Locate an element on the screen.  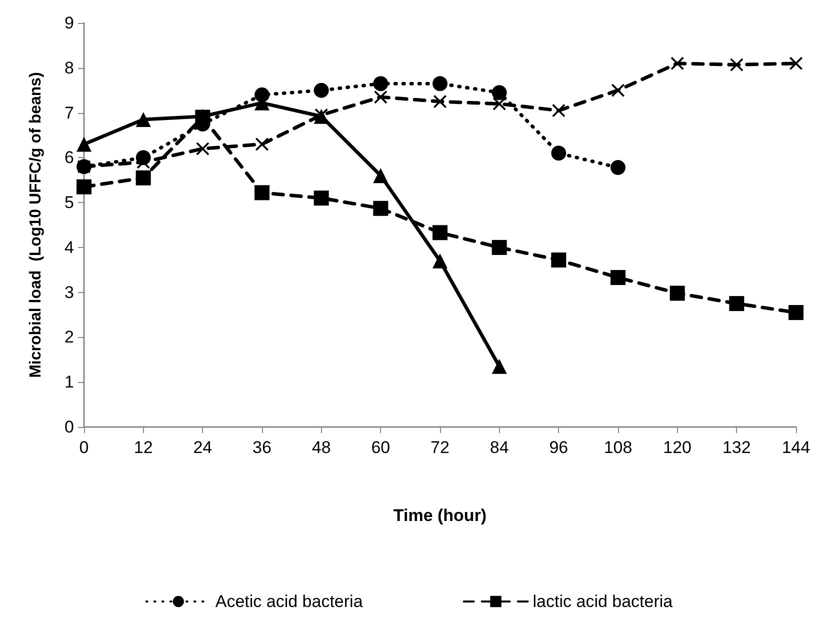
x-tick-label: 120 is located at coordinates (677, 447).